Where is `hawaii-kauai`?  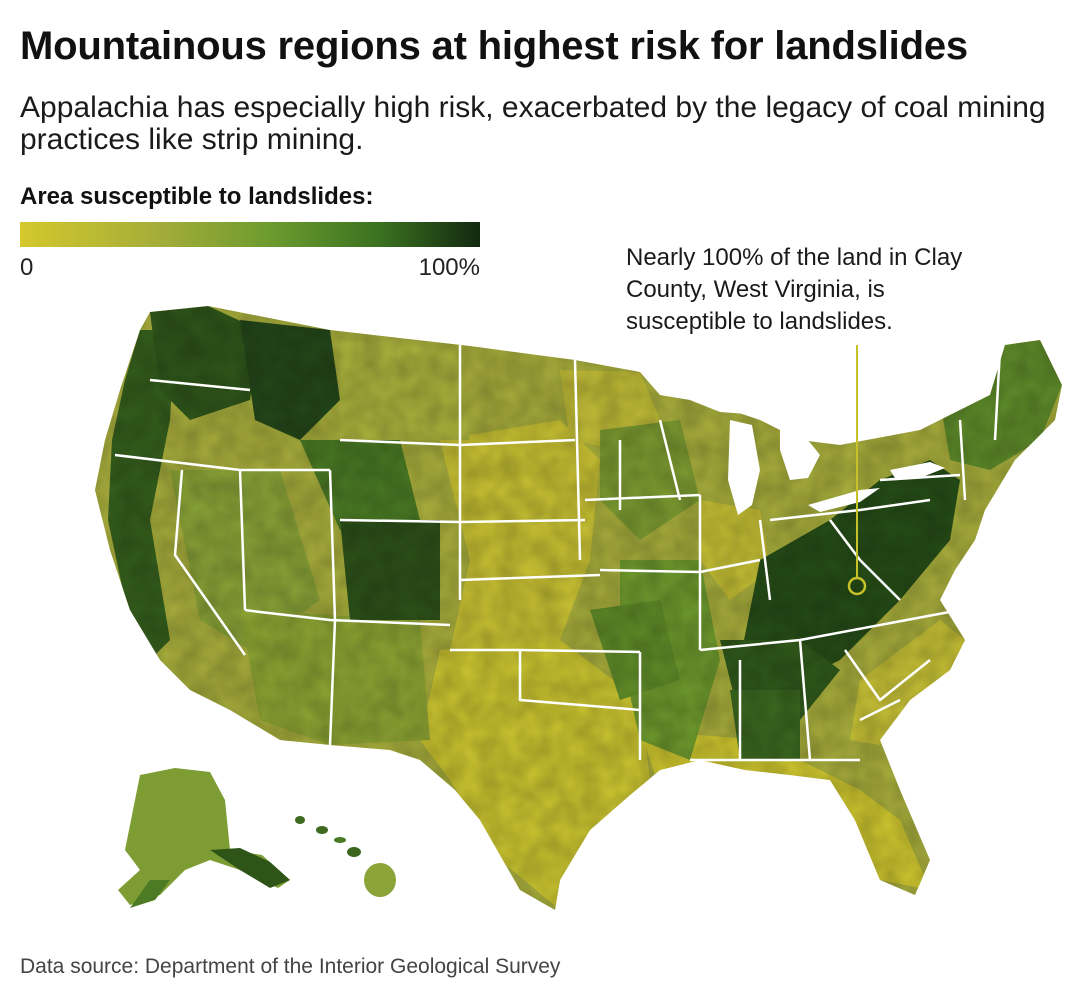
hawaii-kauai is located at coordinates (300, 820).